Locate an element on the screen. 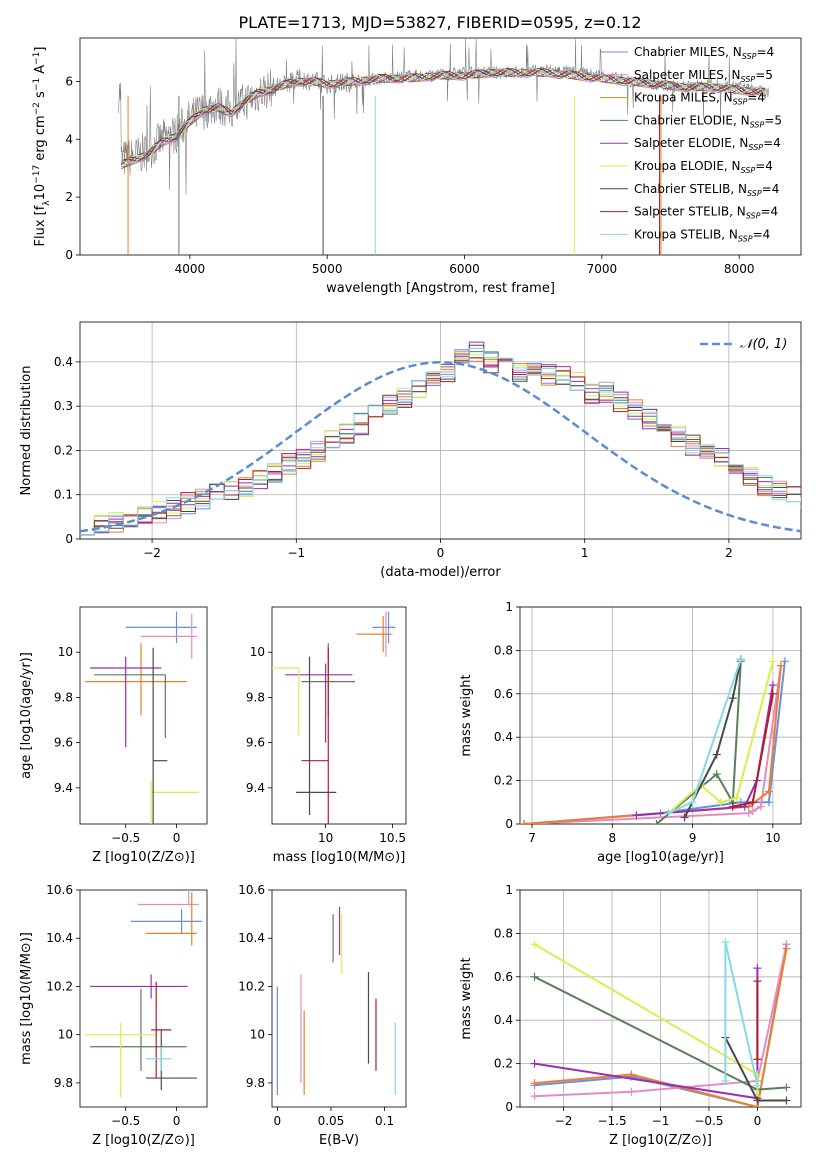 This screenshot has height=1170, width=819. y-tick-label: 10.6 is located at coordinates (59, 890).